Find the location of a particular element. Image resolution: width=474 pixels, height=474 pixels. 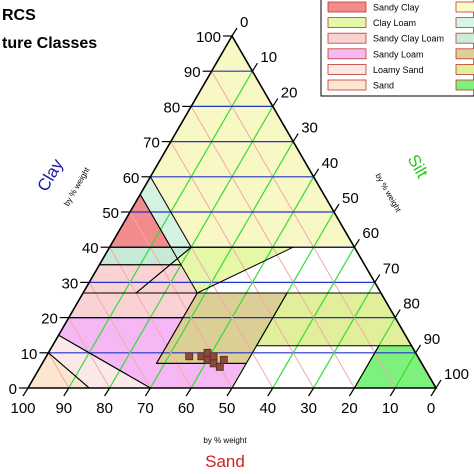

sand-tick-60: 60 is located at coordinates (186, 408).